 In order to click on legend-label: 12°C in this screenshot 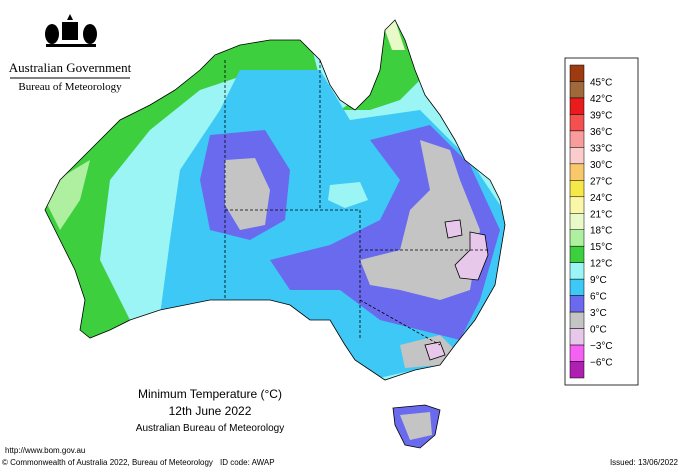, I will do `click(601, 264)`.